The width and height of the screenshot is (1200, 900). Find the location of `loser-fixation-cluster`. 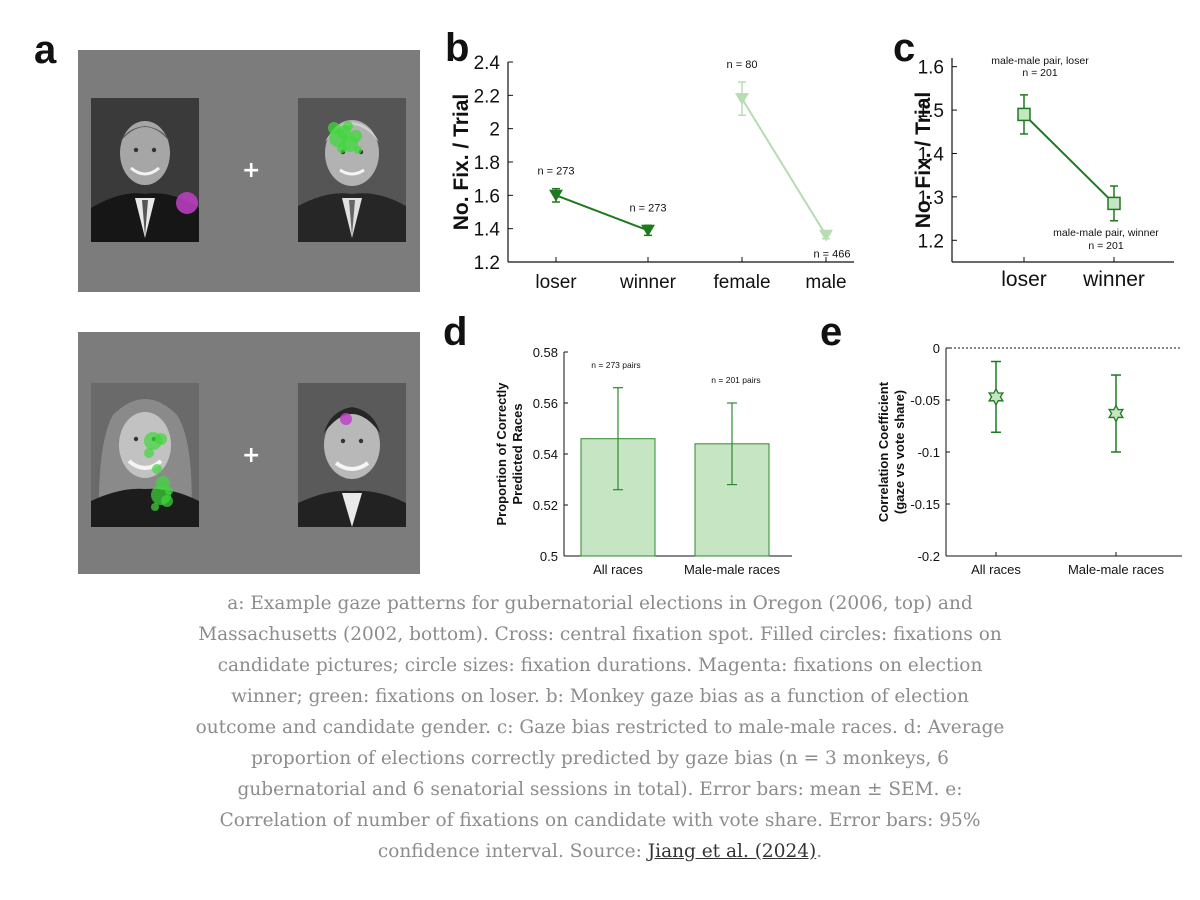

loser-fixation-cluster is located at coordinates (345, 137).